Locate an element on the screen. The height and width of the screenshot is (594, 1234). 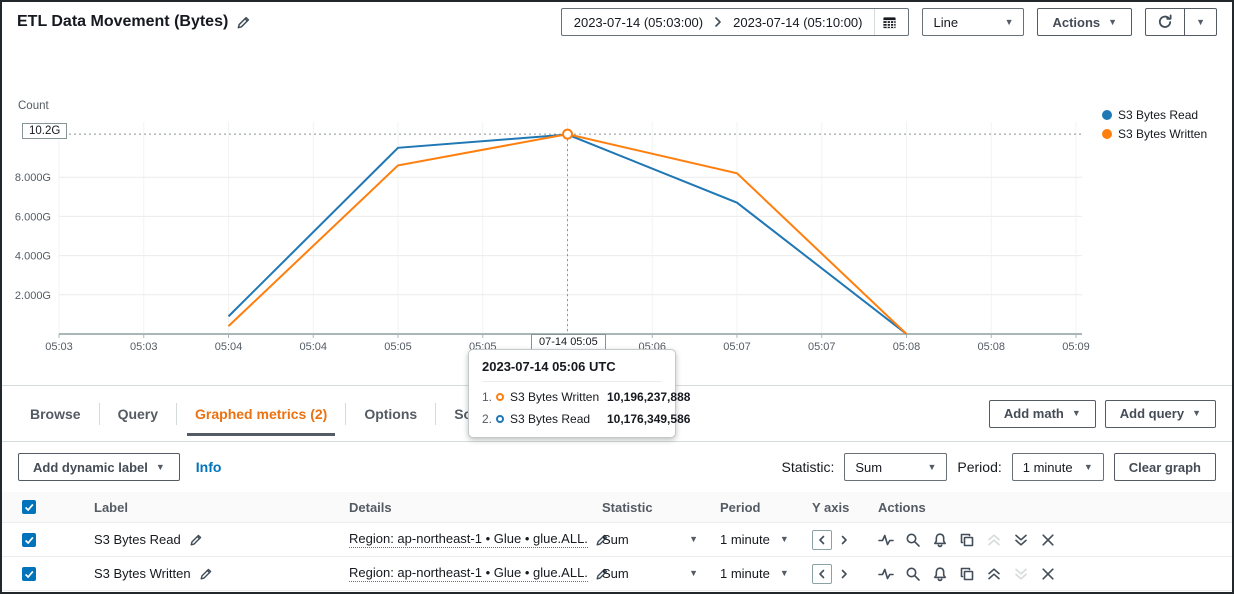
legend-dot is located at coordinates (1107, 134).